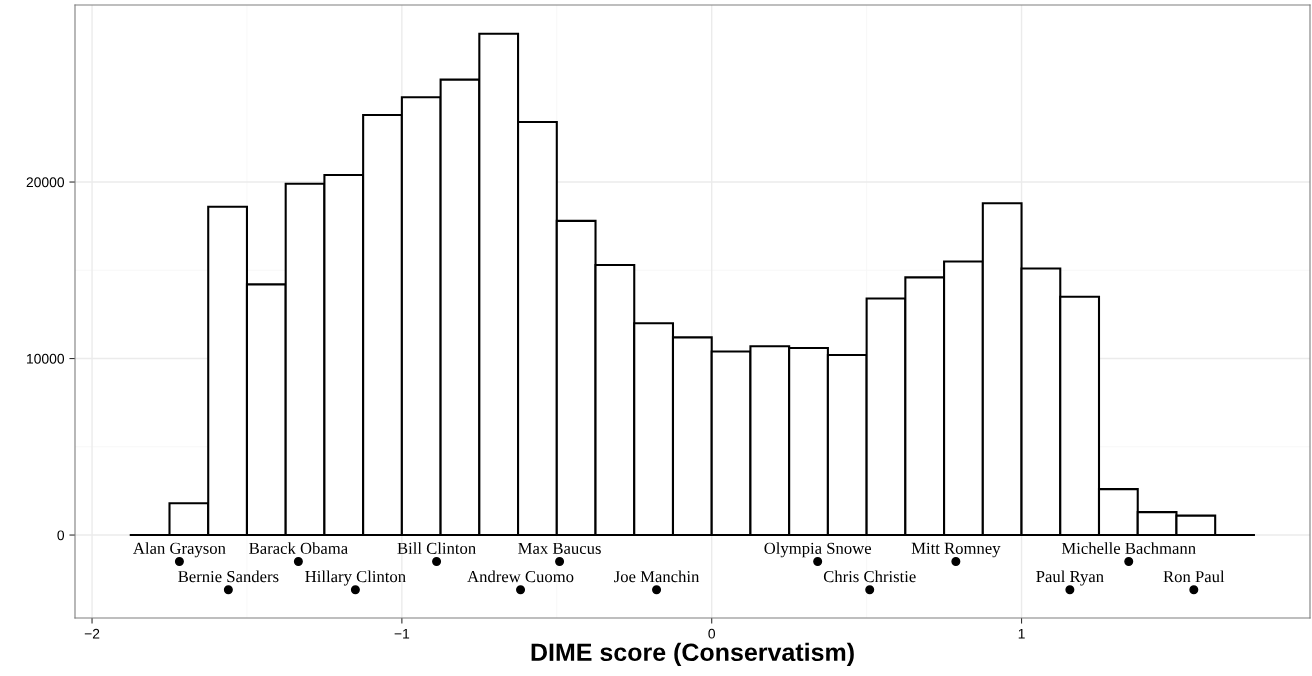 The image size is (1312, 676). I want to click on data-label: Hillary Clinton, so click(355, 578).